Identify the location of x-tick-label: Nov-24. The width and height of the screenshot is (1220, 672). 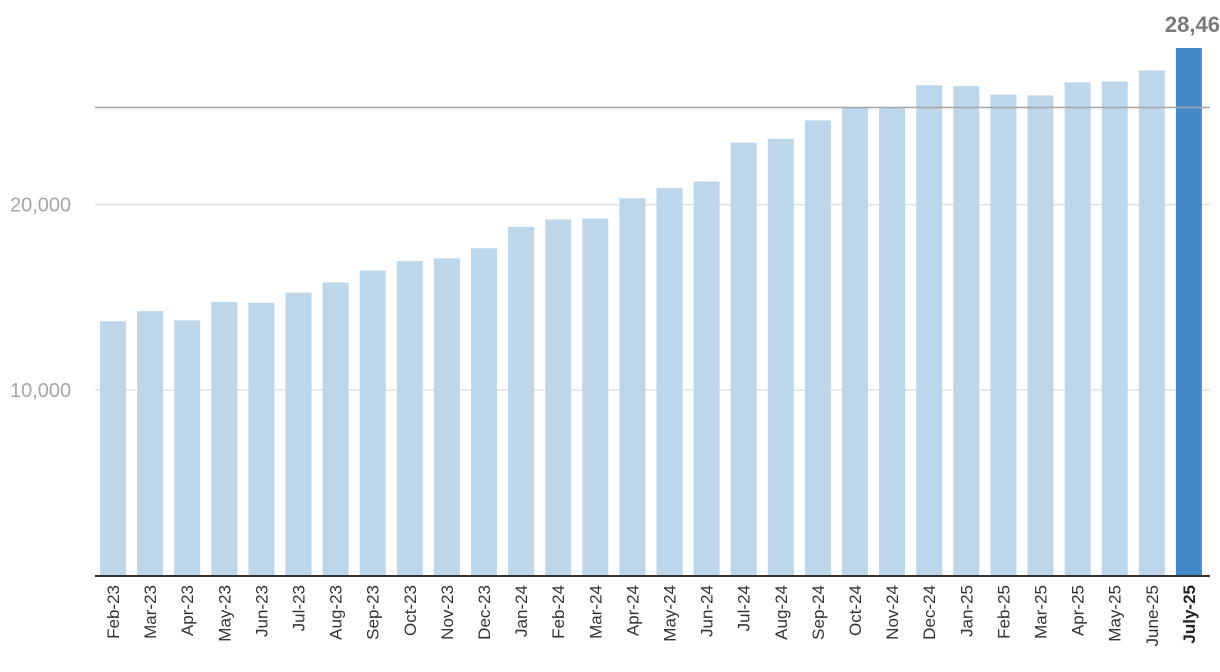
(892, 612).